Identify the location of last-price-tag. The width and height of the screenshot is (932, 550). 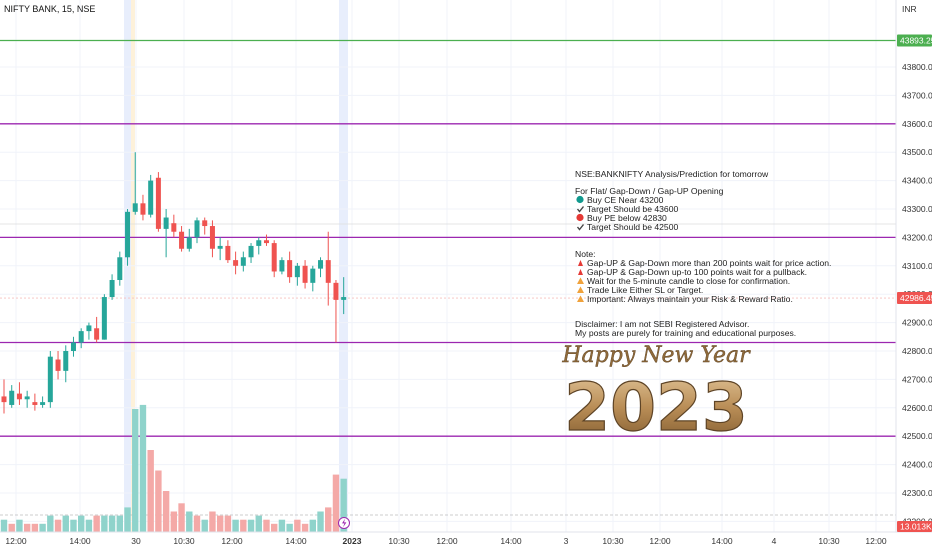
(914, 298).